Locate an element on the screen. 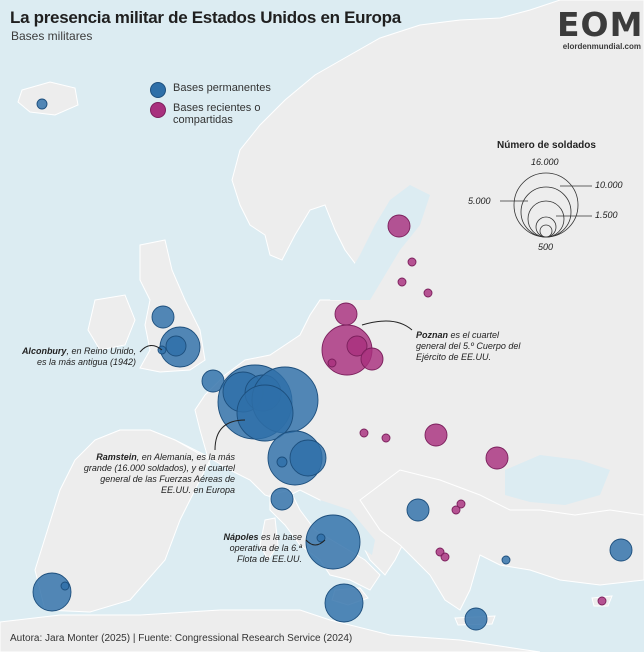 This screenshot has width=644, height=652. legend-permanent: Bases permanentes is located at coordinates (210, 90).